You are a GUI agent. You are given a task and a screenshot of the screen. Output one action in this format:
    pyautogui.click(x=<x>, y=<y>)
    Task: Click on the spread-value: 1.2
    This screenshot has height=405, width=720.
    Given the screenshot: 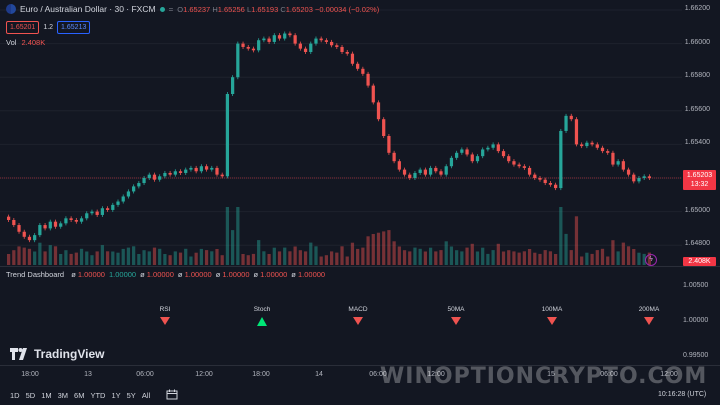 What is the action you would take?
    pyautogui.click(x=48, y=27)
    